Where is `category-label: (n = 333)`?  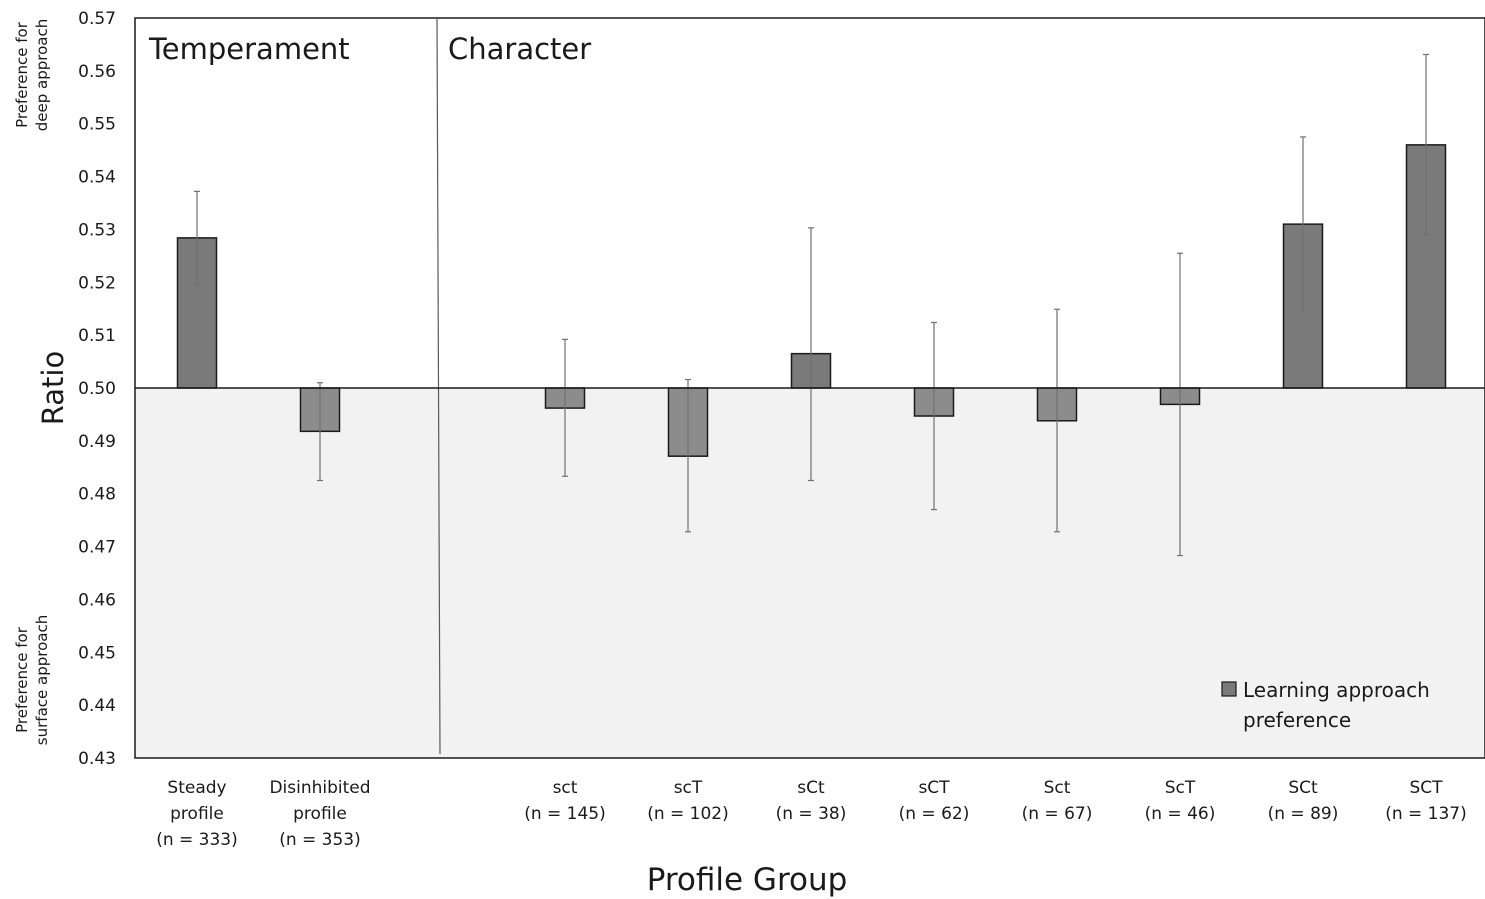
category-label: (n = 333) is located at coordinates (197, 840).